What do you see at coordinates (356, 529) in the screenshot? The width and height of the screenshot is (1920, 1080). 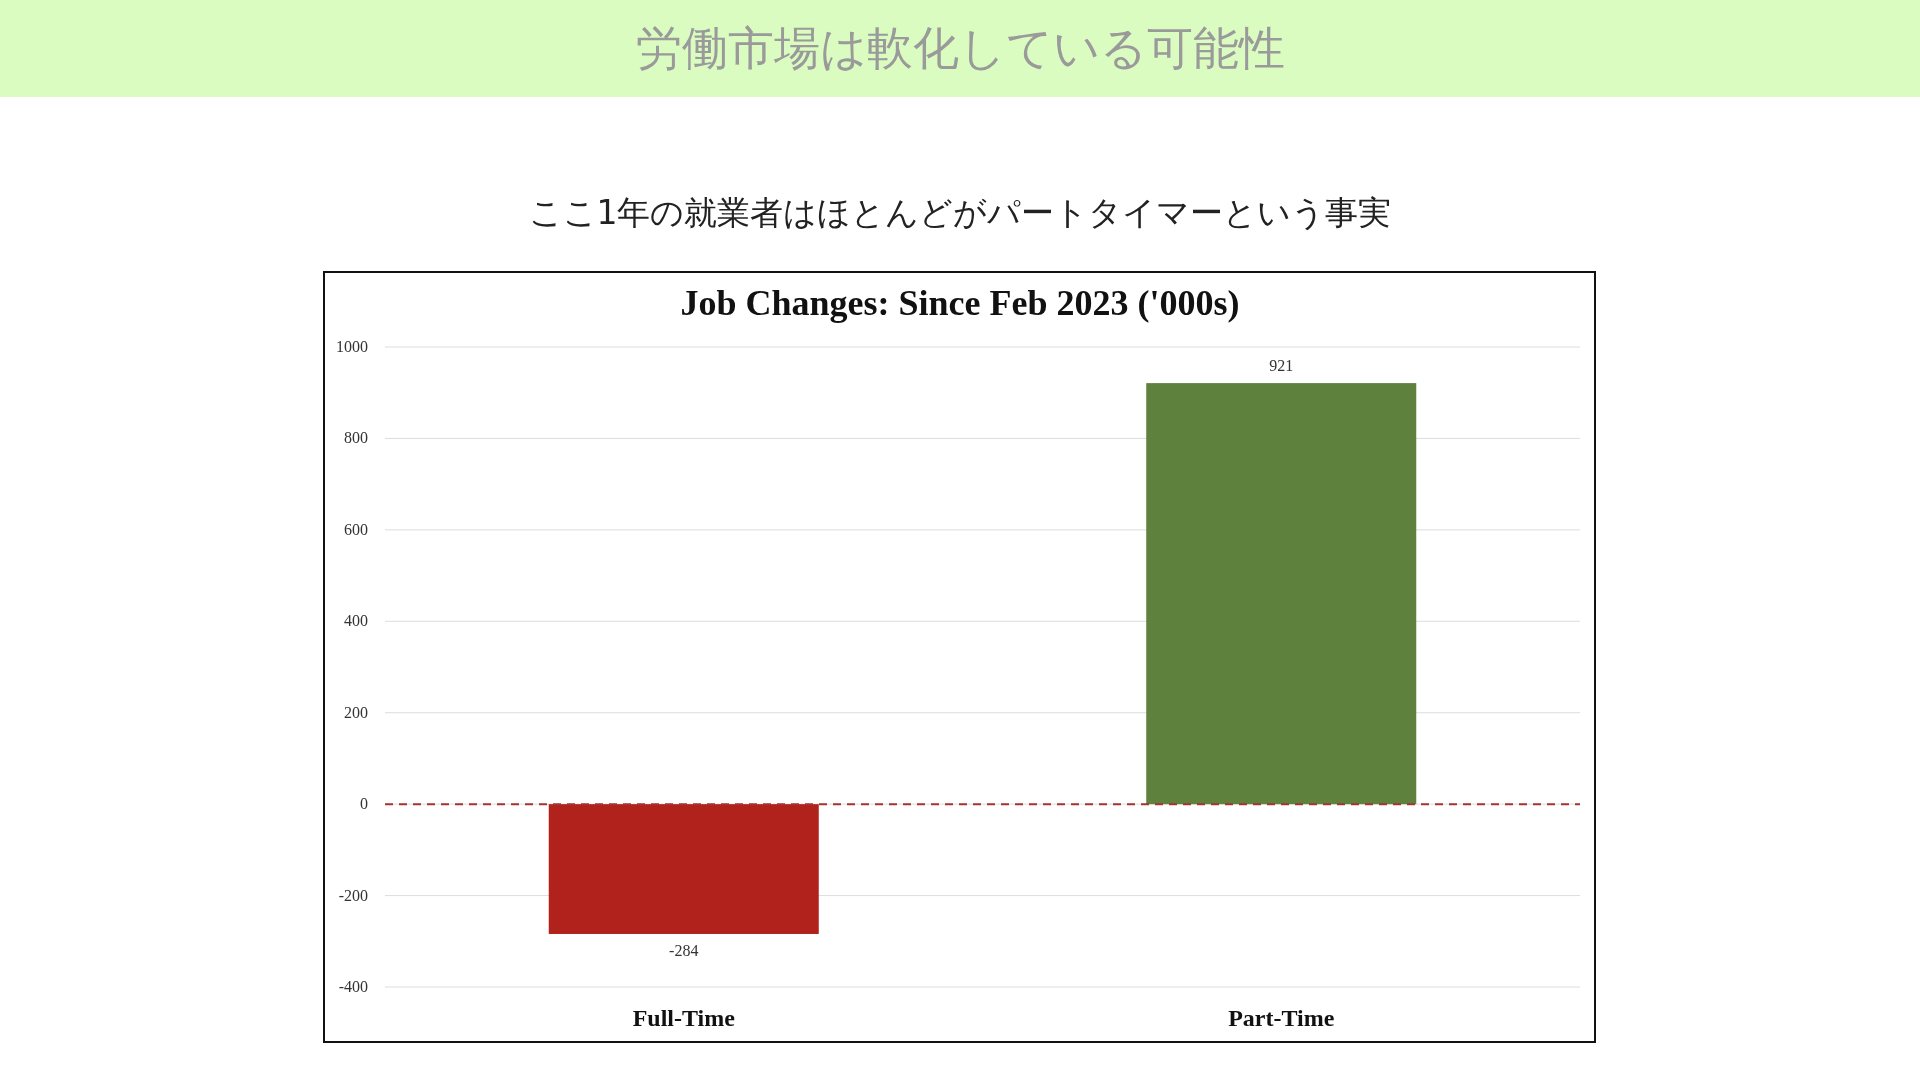 I see `y-tick-label: 600` at bounding box center [356, 529].